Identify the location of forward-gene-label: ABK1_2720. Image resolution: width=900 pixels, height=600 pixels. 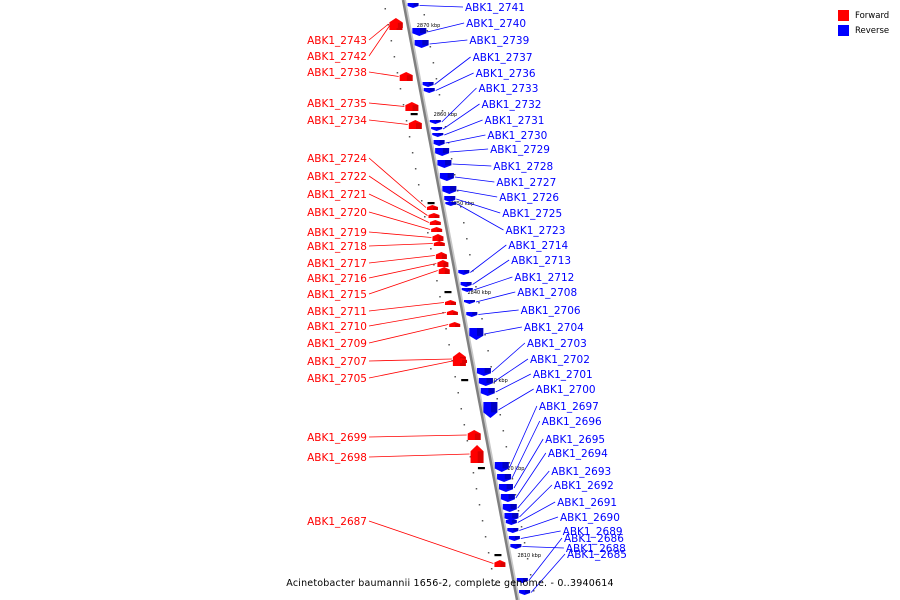
(337, 213).